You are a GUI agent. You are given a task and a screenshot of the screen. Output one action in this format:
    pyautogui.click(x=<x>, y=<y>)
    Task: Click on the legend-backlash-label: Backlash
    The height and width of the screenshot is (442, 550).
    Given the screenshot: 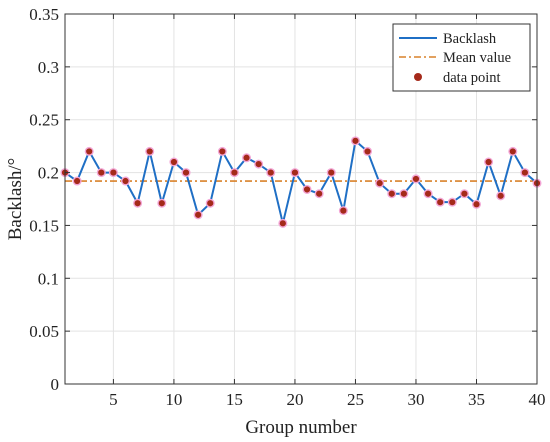 What is the action you would take?
    pyautogui.click(x=470, y=39)
    